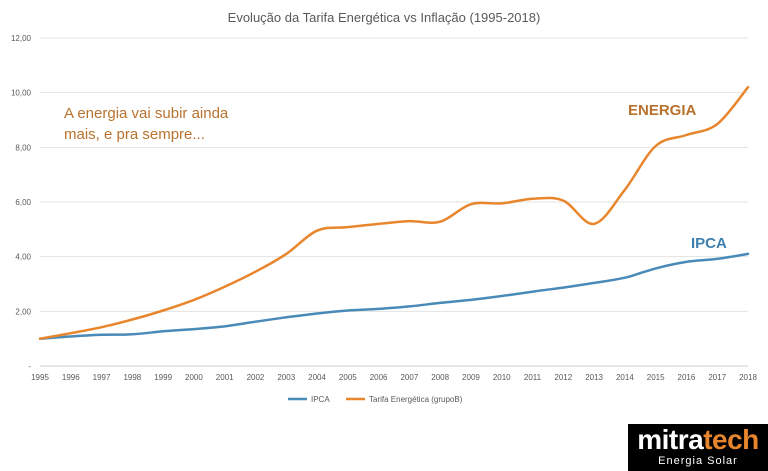 The height and width of the screenshot is (471, 768). What do you see at coordinates (717, 377) in the screenshot?
I see `x-tick-label: 2017` at bounding box center [717, 377].